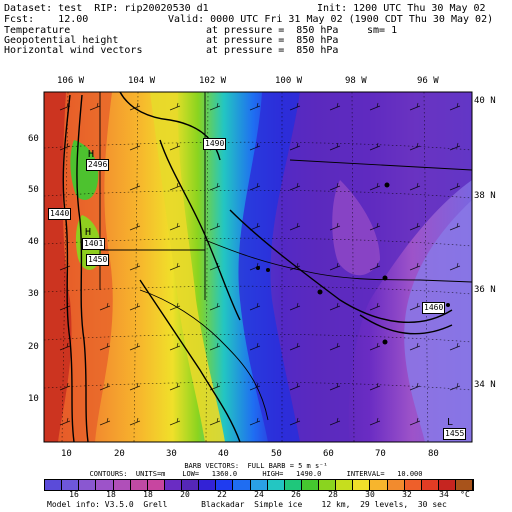  What do you see at coordinates (37, 30) in the screenshot?
I see `field-name-0: Temperature` at bounding box center [37, 30].